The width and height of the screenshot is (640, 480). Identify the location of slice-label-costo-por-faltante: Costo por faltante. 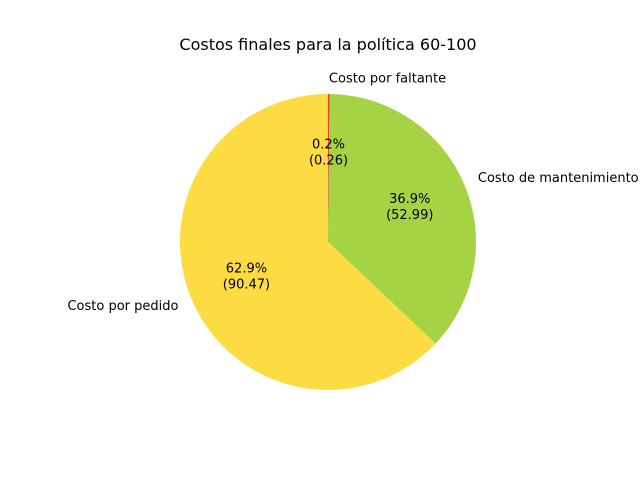
(387, 79).